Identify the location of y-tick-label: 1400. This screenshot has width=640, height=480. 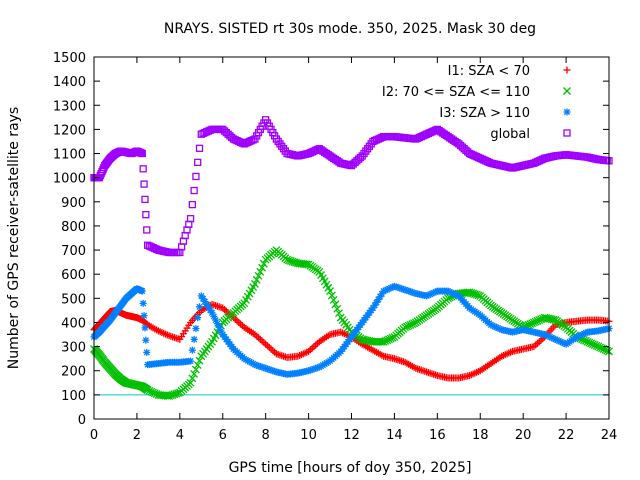
(69, 82).